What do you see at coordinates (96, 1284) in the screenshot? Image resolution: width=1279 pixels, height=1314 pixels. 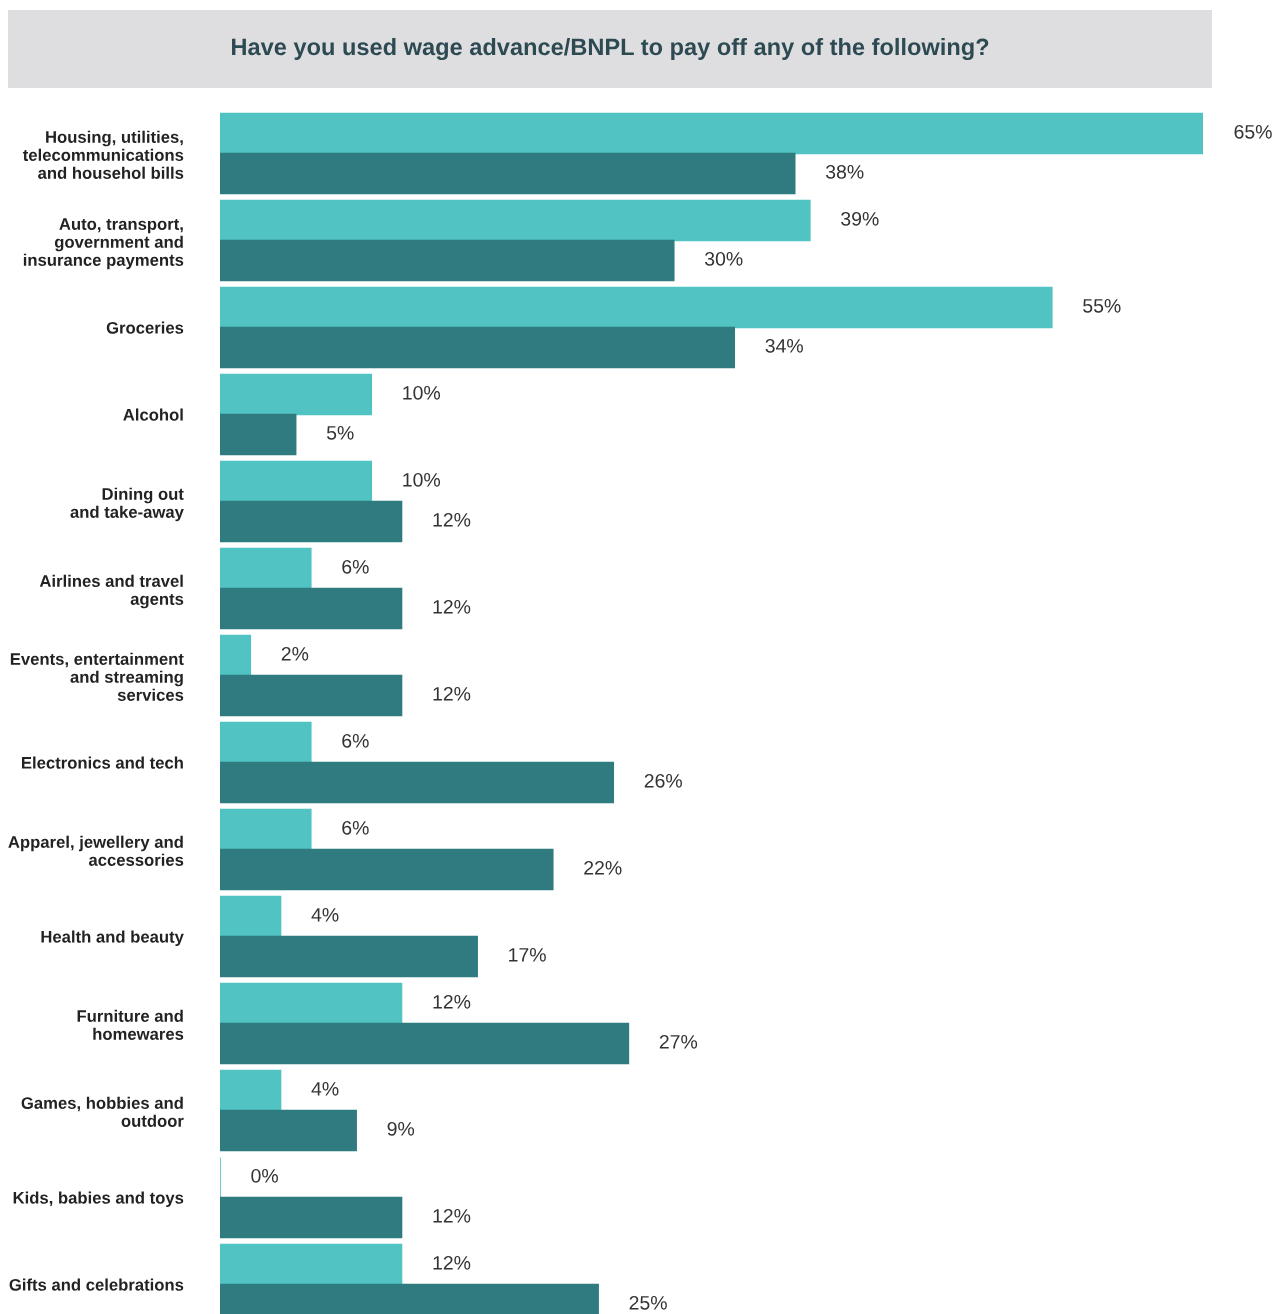 I see `y-tick-label: Gifts and celebrations` at bounding box center [96, 1284].